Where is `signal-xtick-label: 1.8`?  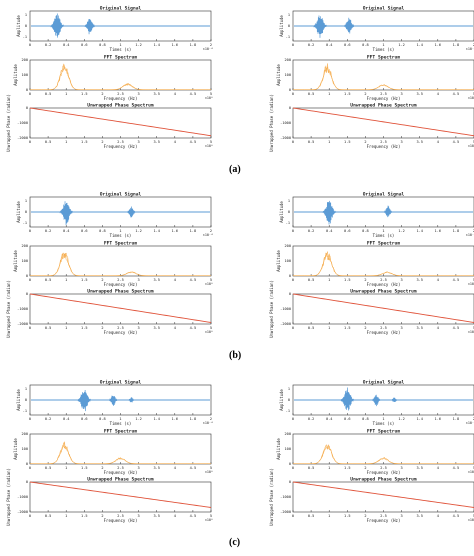 signal-xtick-label: 1.8 is located at coordinates (456, 45).